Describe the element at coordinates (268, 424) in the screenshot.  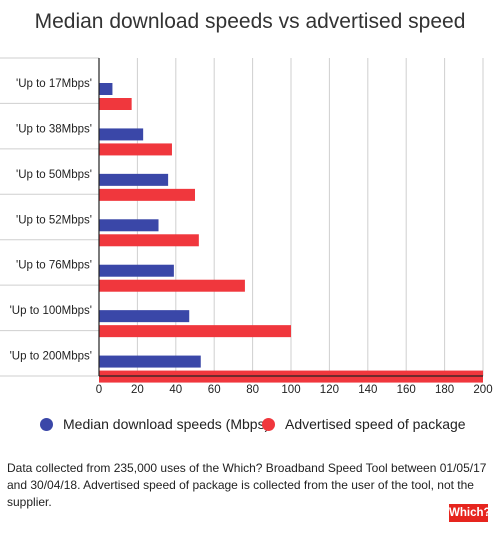
I see `legend-swatch-advertised` at that location.